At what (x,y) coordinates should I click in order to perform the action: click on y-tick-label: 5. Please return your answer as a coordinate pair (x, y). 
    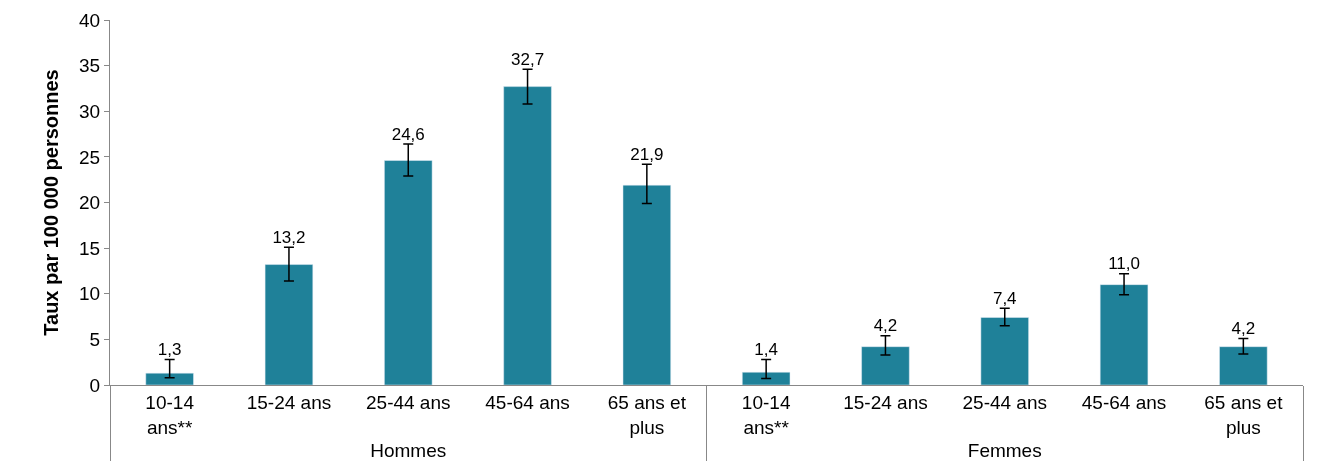
    Looking at the image, I should click on (95, 340).